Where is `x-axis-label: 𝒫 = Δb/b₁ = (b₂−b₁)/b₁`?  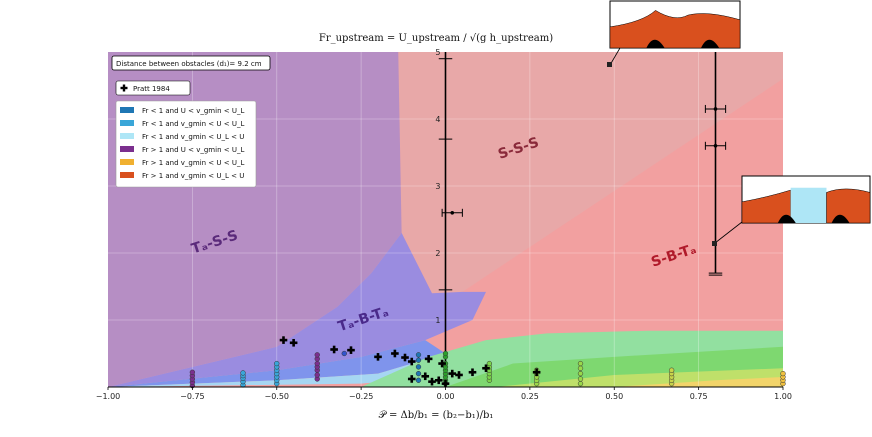
x-axis-label: 𝒫 = Δb/b₁ = (b₂−b₁)/b₁ is located at coordinates (436, 415).